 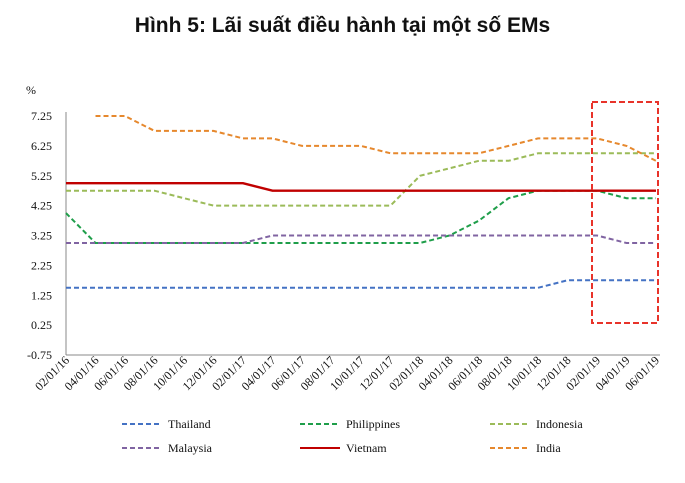 What do you see at coordinates (189, 424) in the screenshot?
I see `legend-label: Thailand` at bounding box center [189, 424].